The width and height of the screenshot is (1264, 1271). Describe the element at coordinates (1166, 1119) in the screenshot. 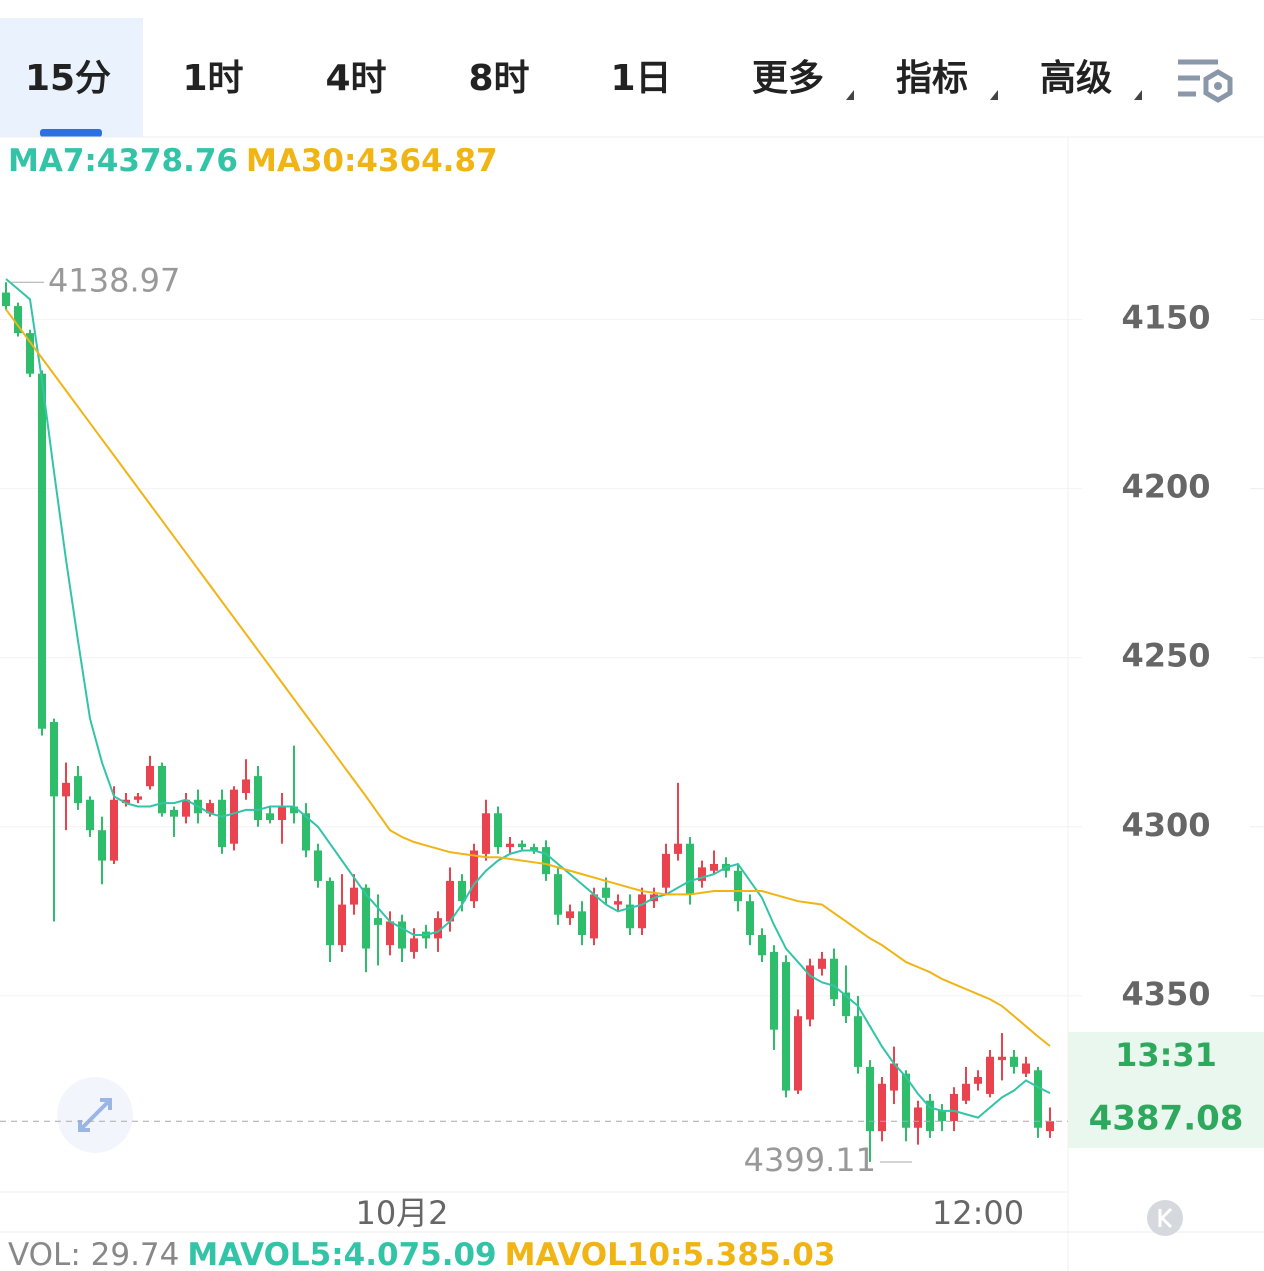

I see `last-price-label: 4387.08` at that location.